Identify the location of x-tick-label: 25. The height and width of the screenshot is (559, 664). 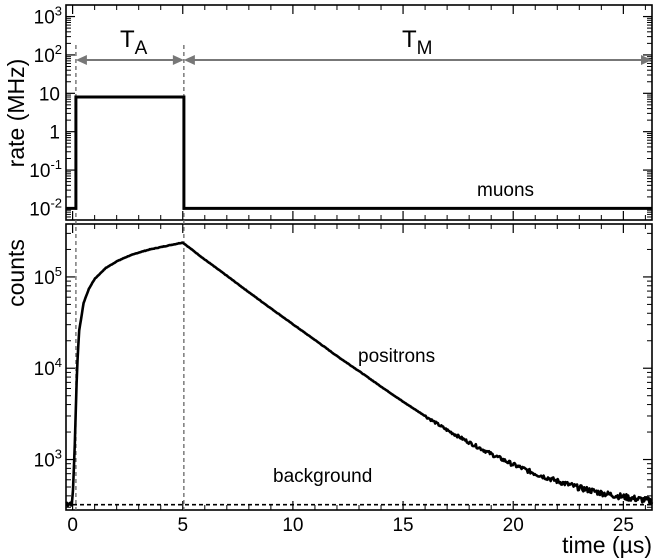
(623, 525).